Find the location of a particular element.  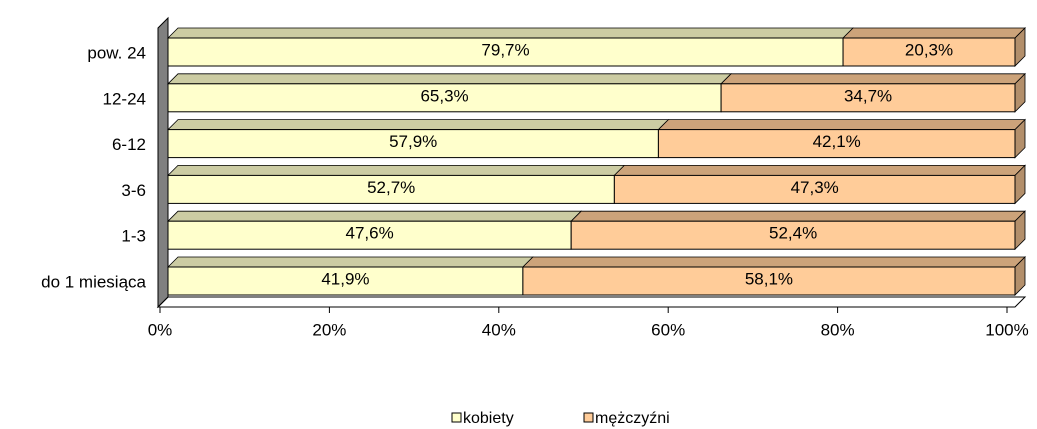

data-label: 65,3% is located at coordinates (444, 95).